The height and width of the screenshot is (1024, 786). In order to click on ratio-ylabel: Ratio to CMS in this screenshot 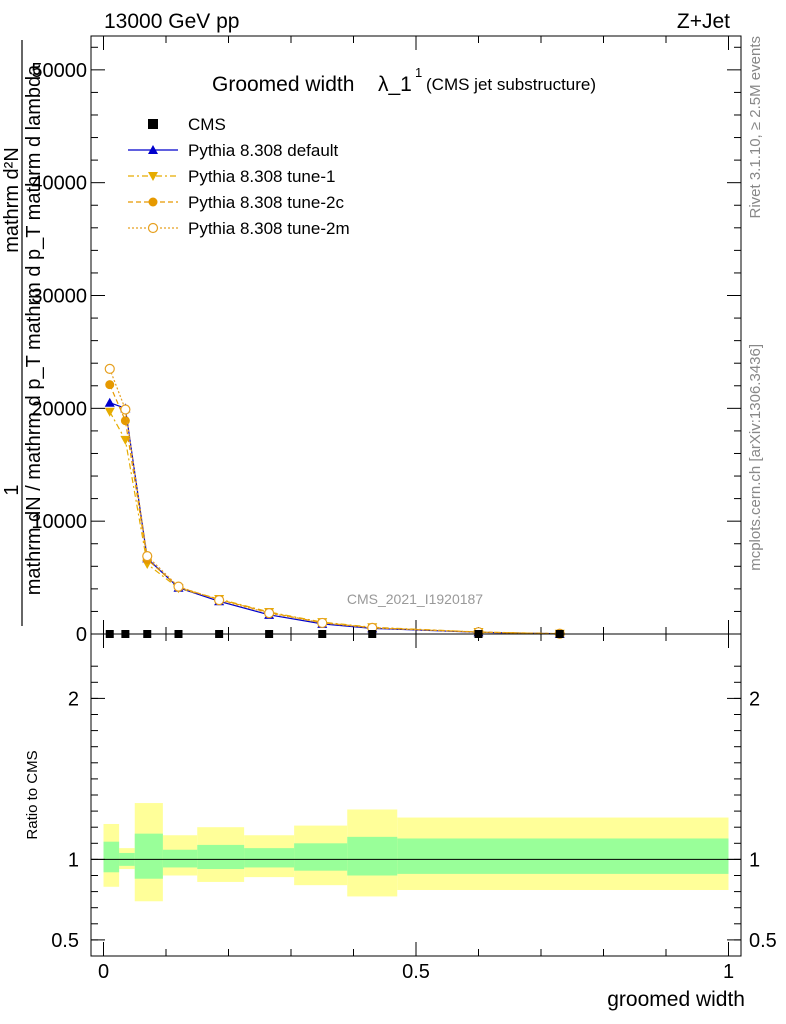, I will do `click(32, 794)`.